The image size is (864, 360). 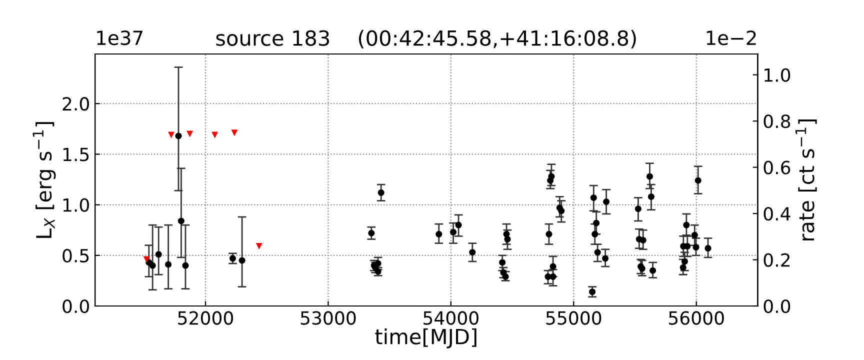 I want to click on x-tick-label: 52000, so click(x=206, y=318).